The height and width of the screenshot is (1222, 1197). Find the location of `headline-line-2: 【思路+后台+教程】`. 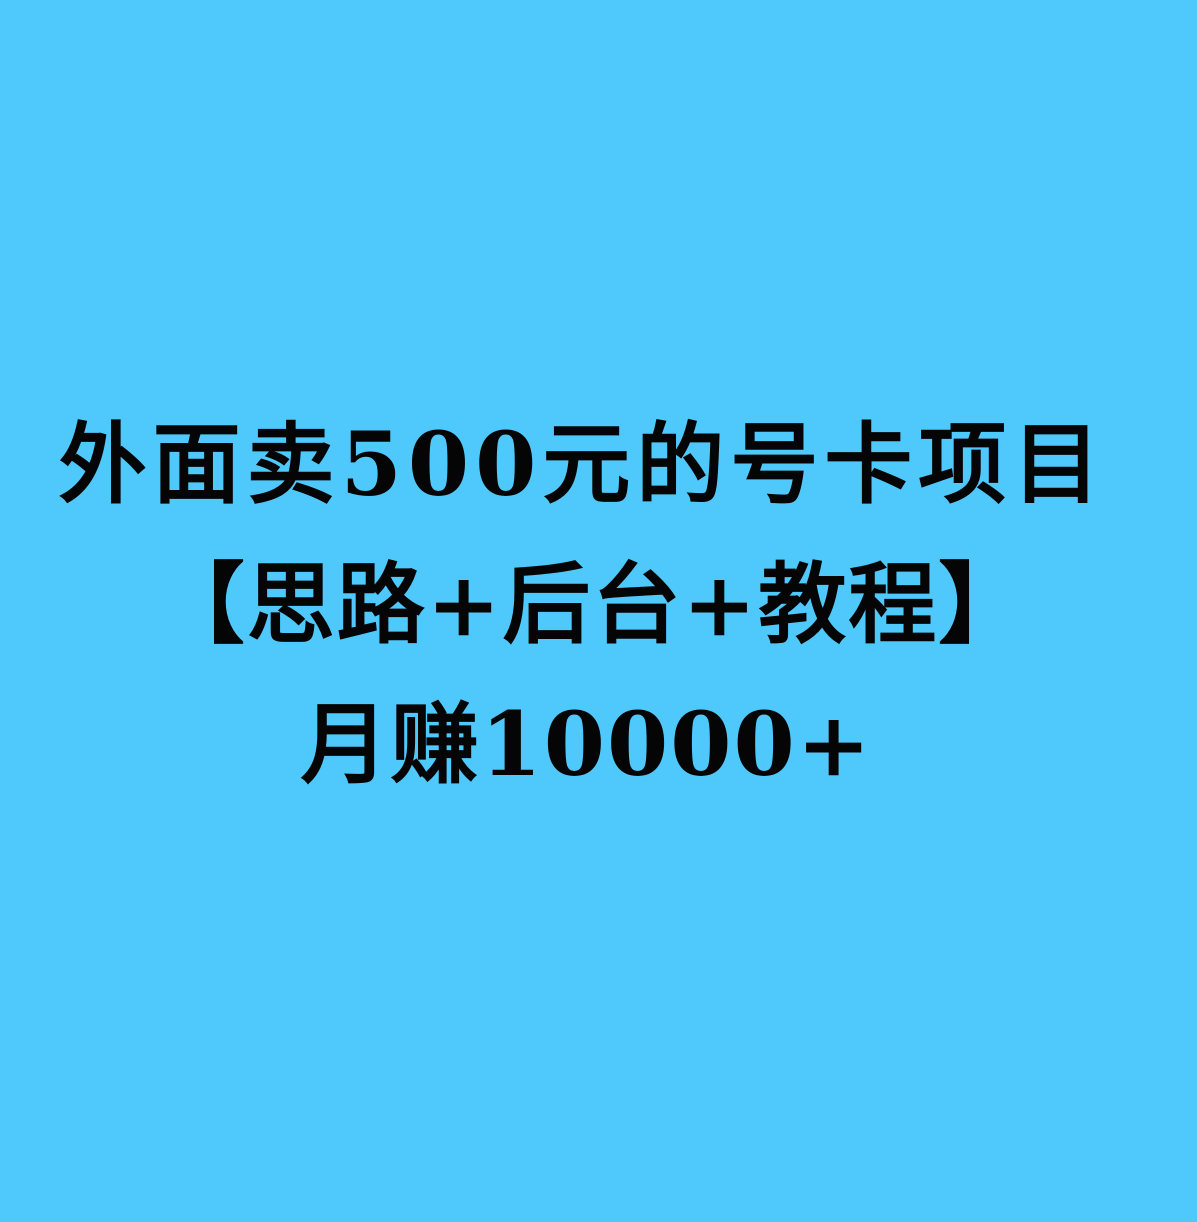

headline-line-2: 【思路+后台+教程】 is located at coordinates (592, 604).